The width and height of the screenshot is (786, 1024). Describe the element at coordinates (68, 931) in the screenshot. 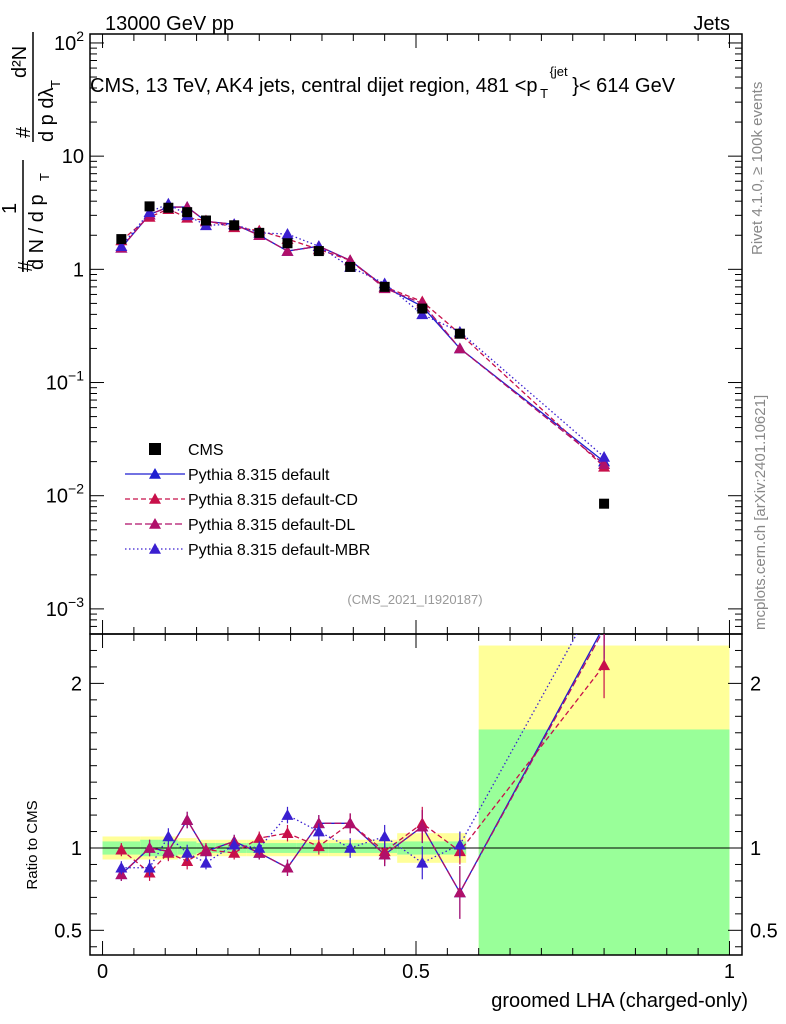

I see `bottom-y-tick-label-left: 0.5` at that location.